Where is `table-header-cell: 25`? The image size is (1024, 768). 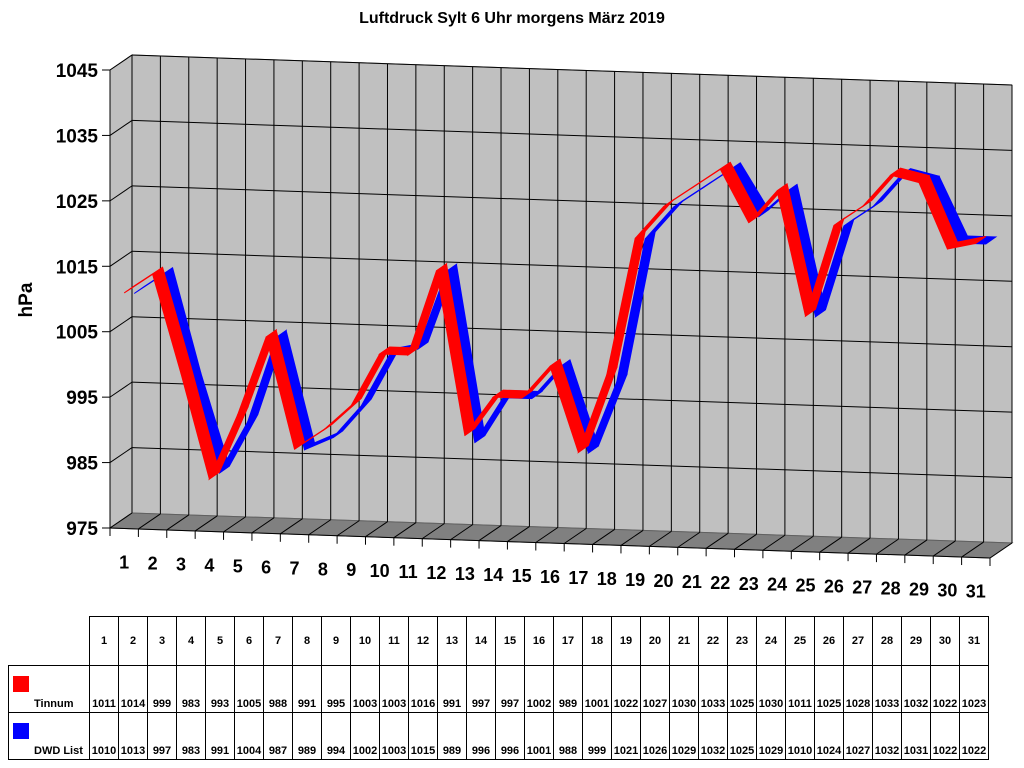
table-header-cell: 25 is located at coordinates (800, 641).